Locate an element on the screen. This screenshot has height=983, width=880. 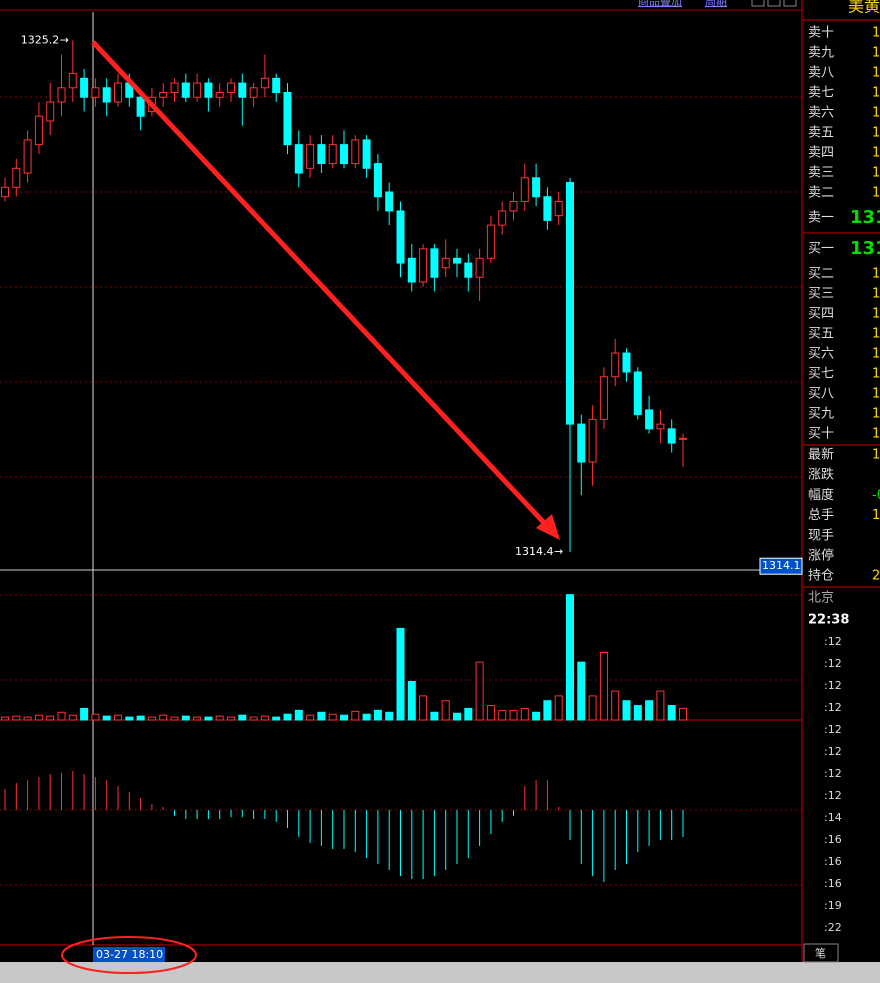
quote-label: 幅度 is located at coordinates (821, 495).